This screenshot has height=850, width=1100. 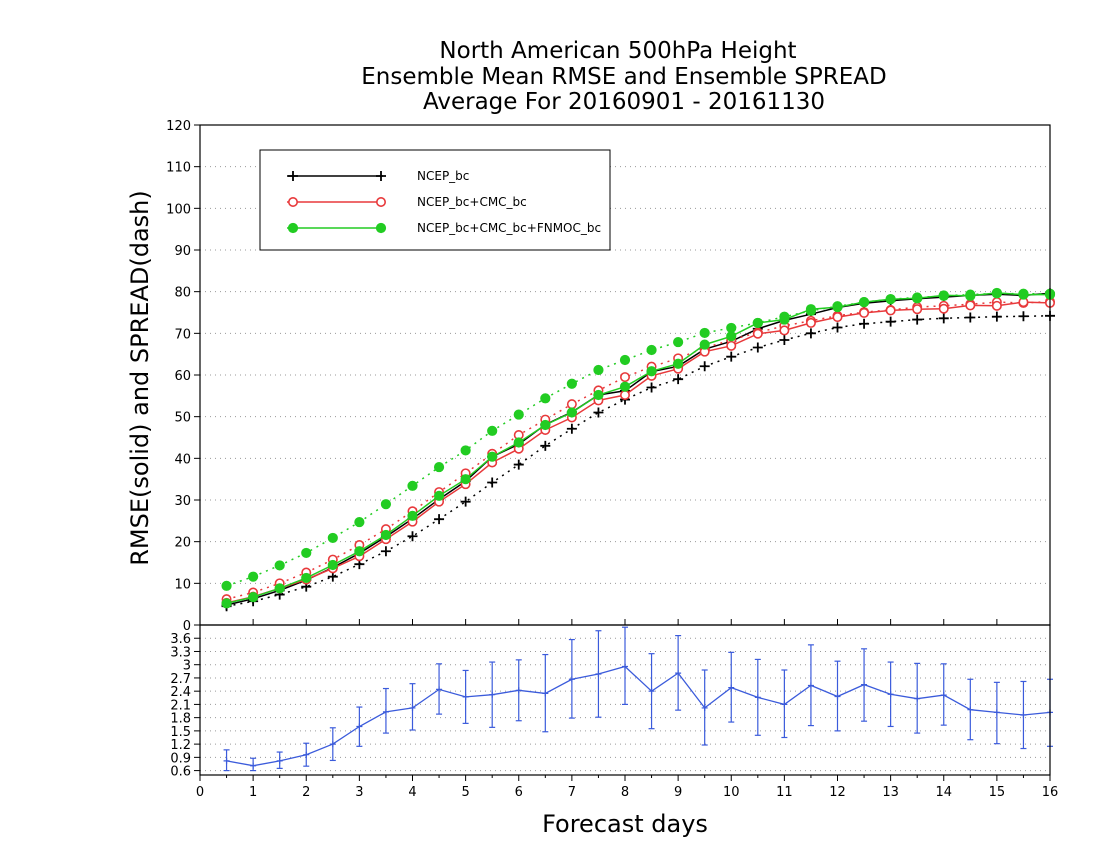 What do you see at coordinates (617, 51) in the screenshot?
I see `title-line-1: North American 500hPa Height` at bounding box center [617, 51].